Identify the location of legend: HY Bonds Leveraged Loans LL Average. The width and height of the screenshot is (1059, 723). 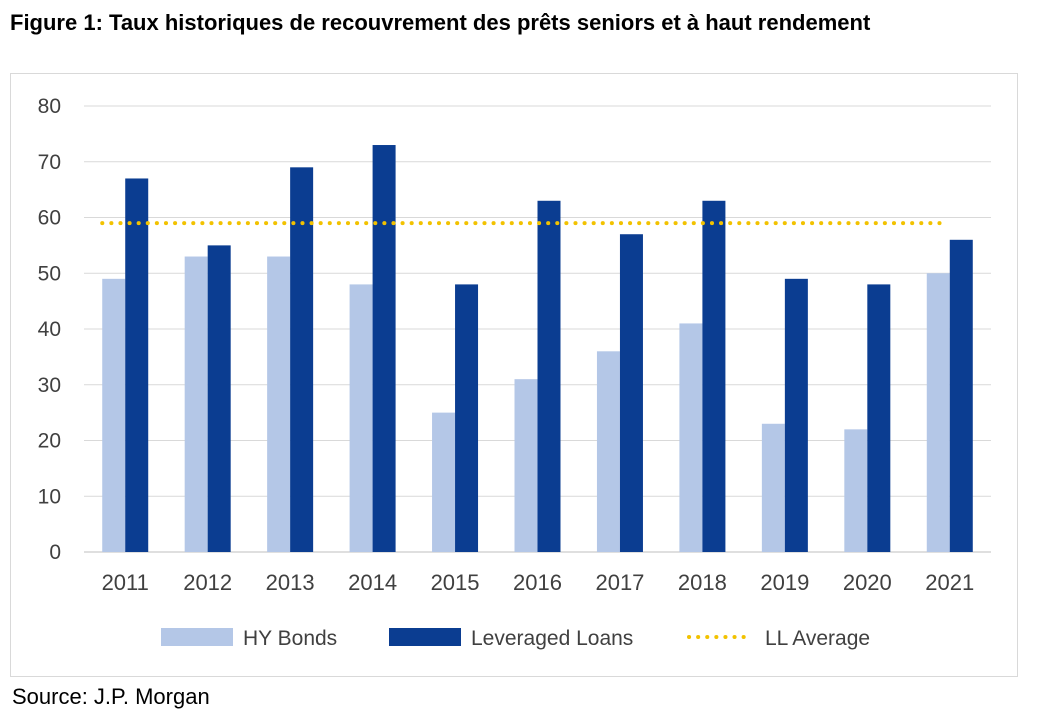
(515, 638).